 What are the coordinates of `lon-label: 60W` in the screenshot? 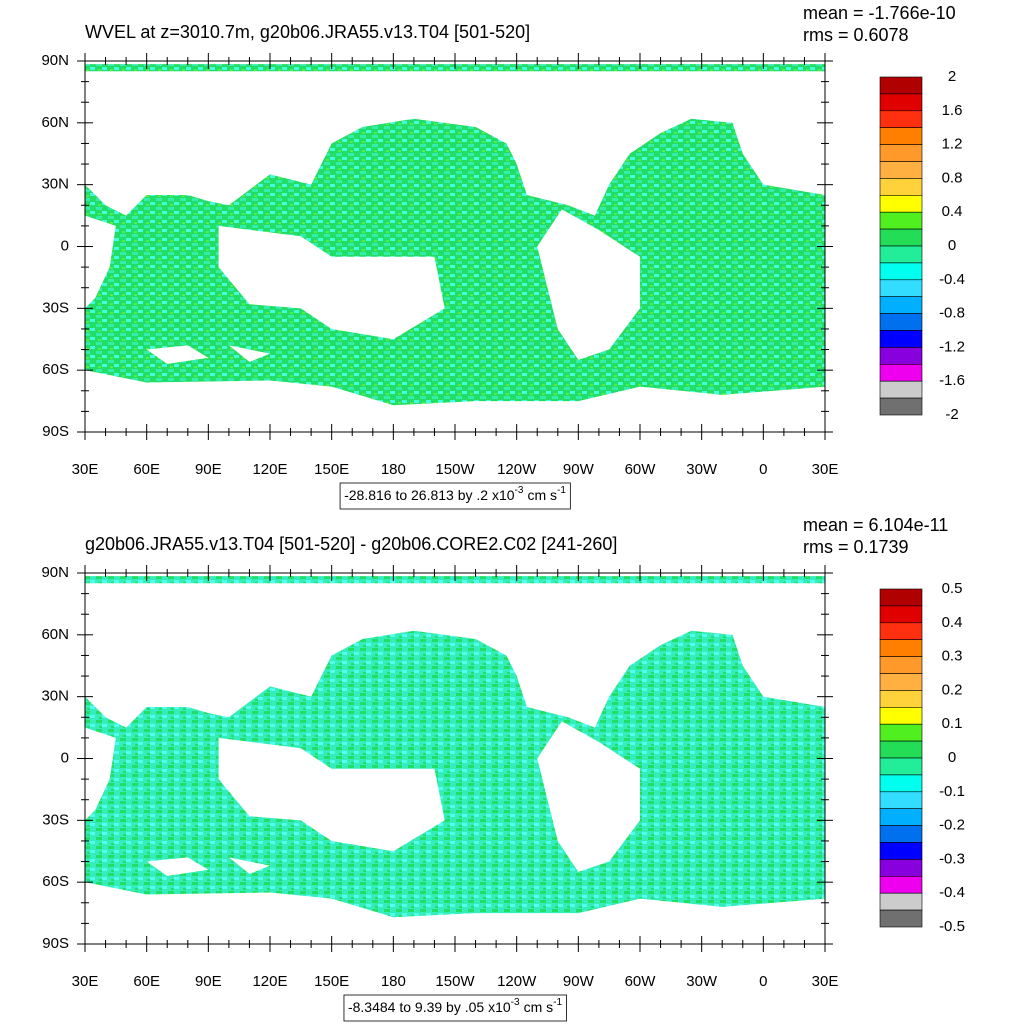 It's located at (641, 981).